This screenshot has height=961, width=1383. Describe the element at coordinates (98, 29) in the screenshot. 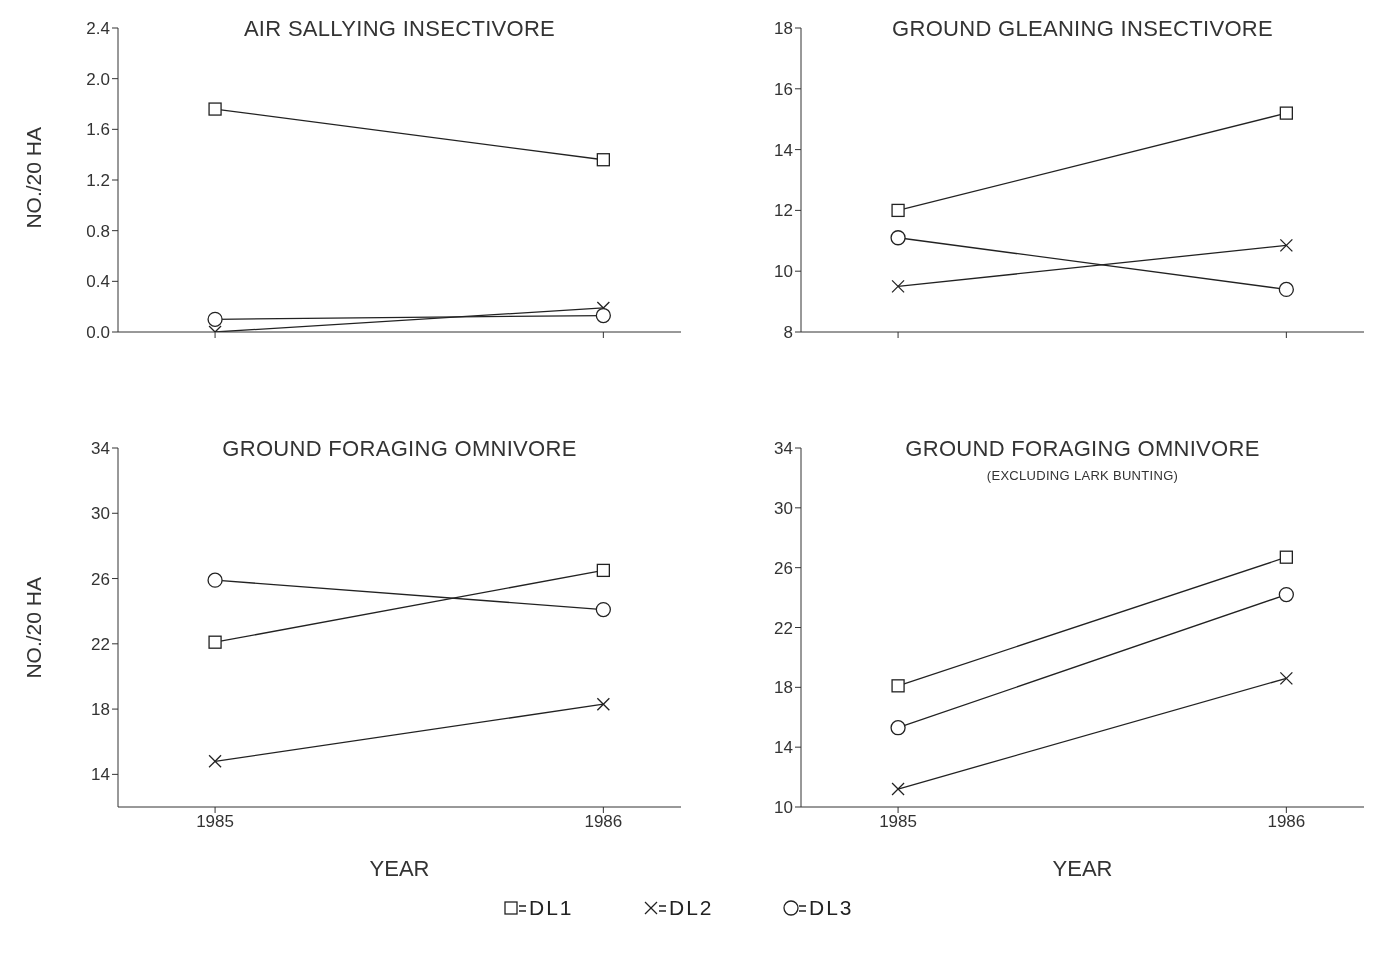

I see `y-tick-label: 2.4` at that location.